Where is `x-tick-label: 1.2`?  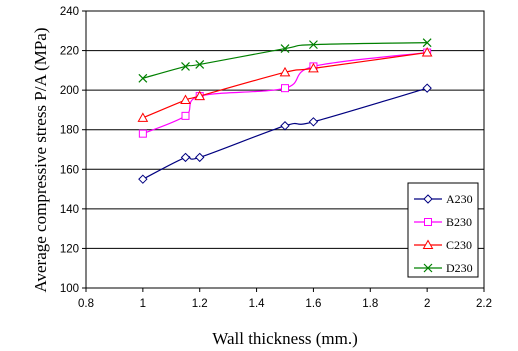
x-tick-label: 1.2 is located at coordinates (200, 304).